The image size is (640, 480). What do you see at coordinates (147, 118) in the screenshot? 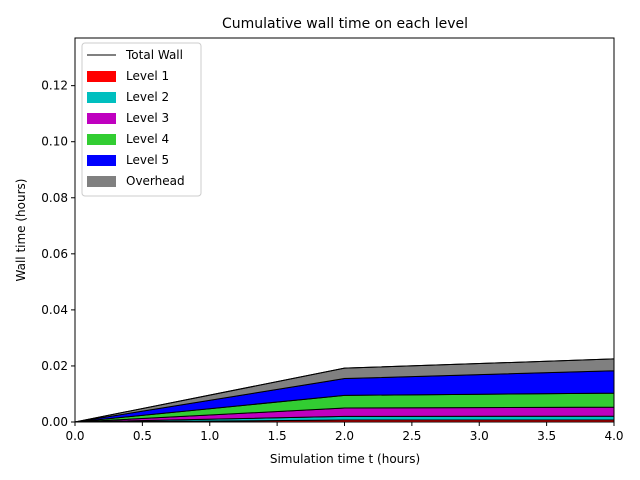
I see `legend-label: Level 3` at bounding box center [147, 118].